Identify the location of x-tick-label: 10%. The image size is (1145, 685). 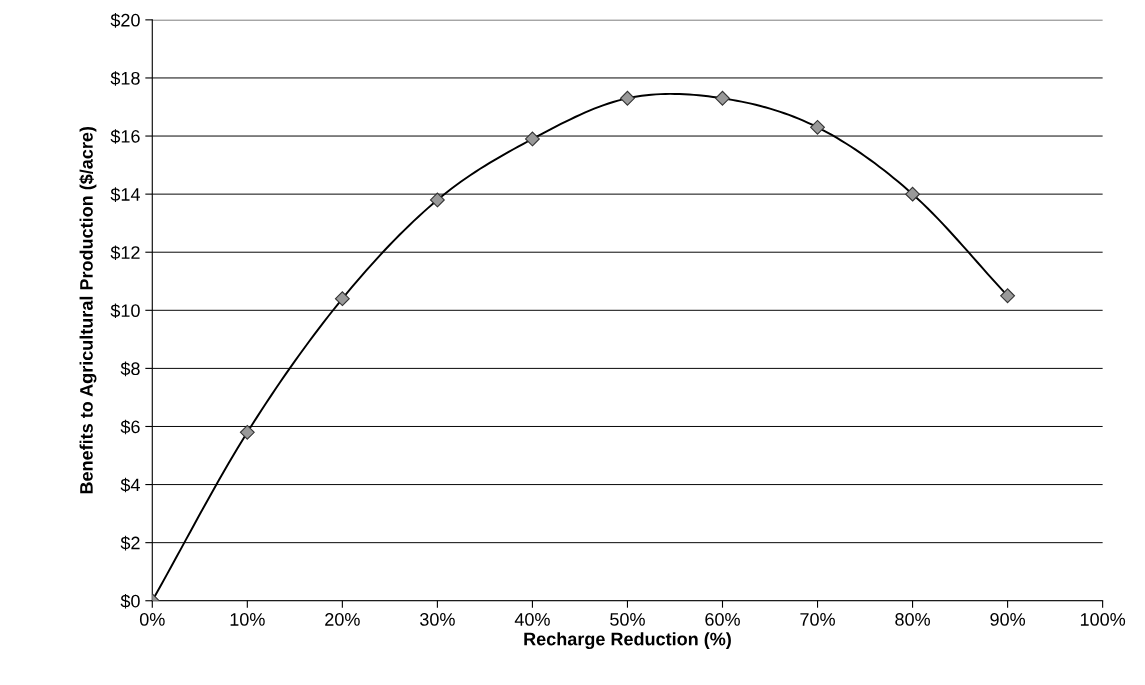
(247, 619).